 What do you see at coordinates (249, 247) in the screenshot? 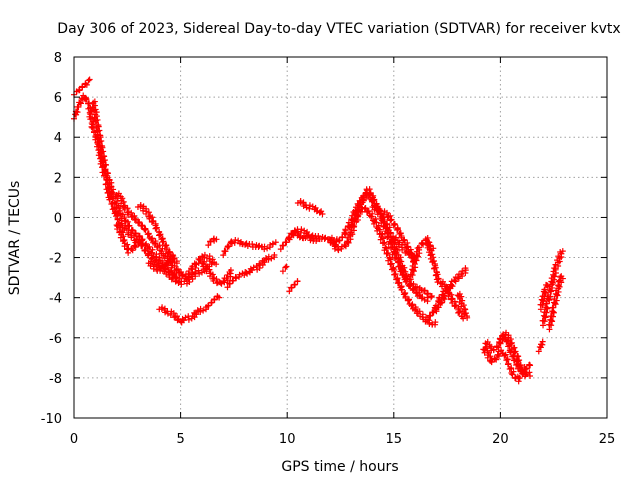
I see `series-trace-k` at bounding box center [249, 247].